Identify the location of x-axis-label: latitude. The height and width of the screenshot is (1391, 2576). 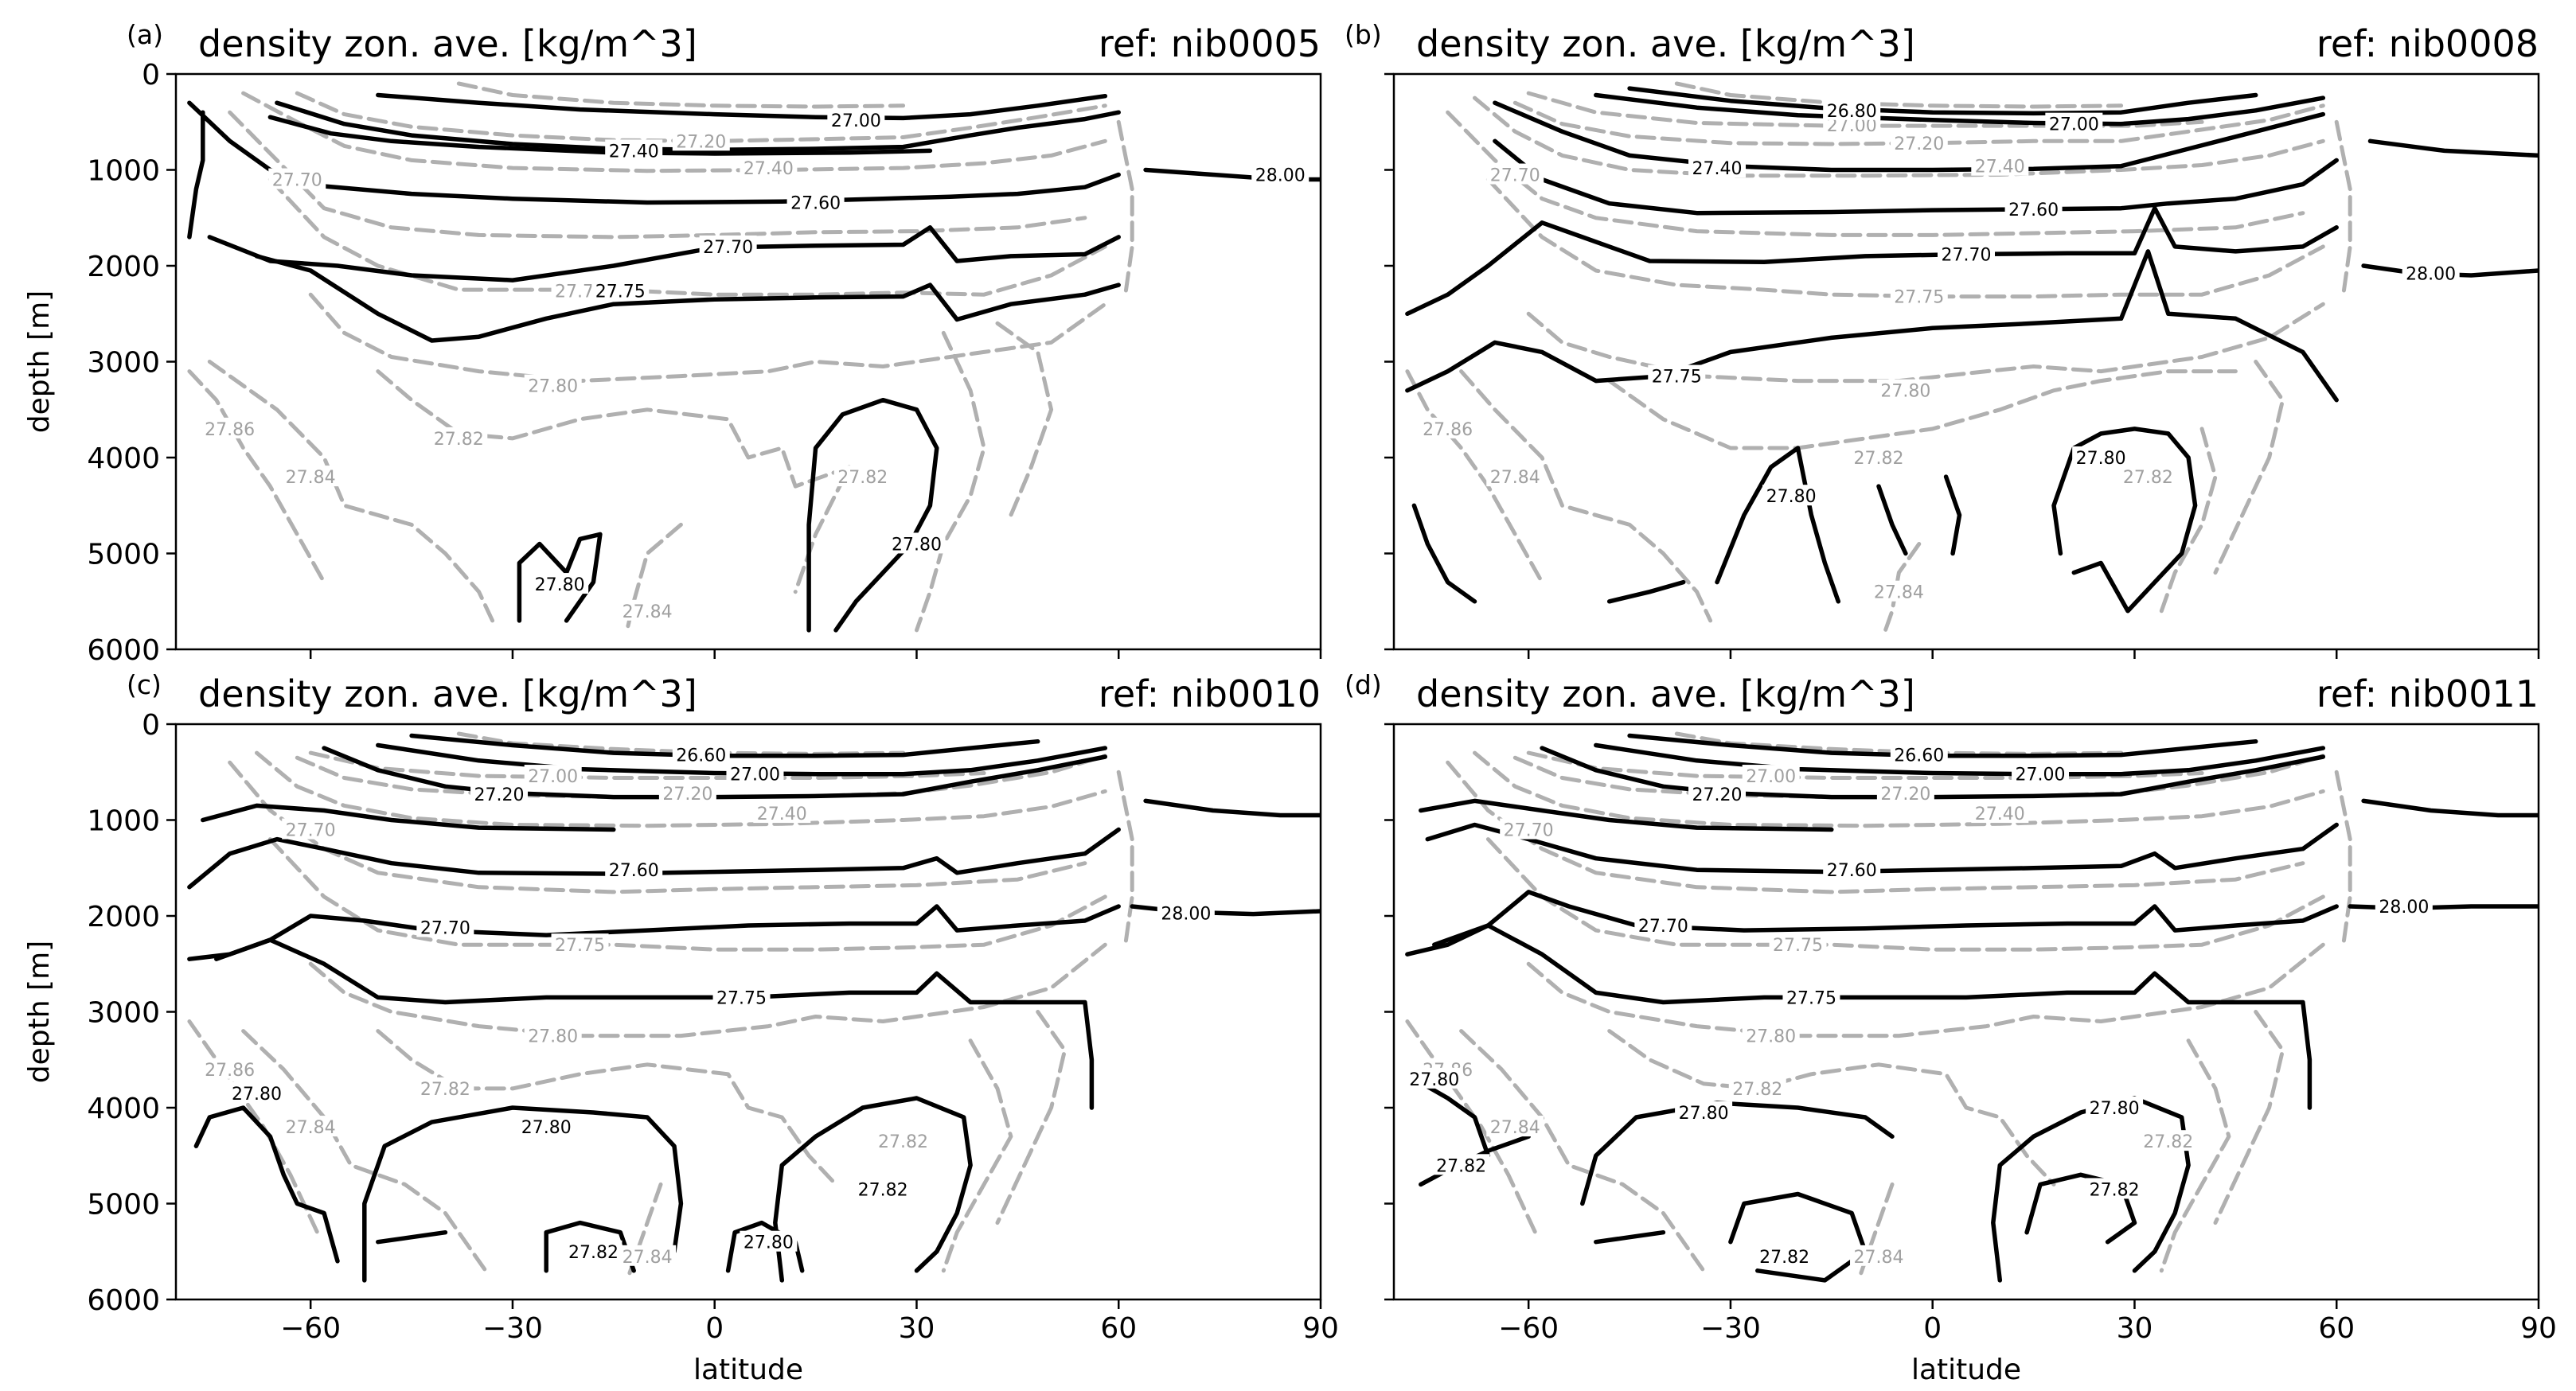
(1966, 1370).